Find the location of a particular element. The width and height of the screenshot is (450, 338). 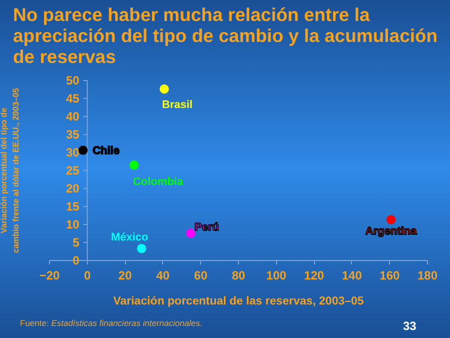

text: 33 is located at coordinates (409, 326).